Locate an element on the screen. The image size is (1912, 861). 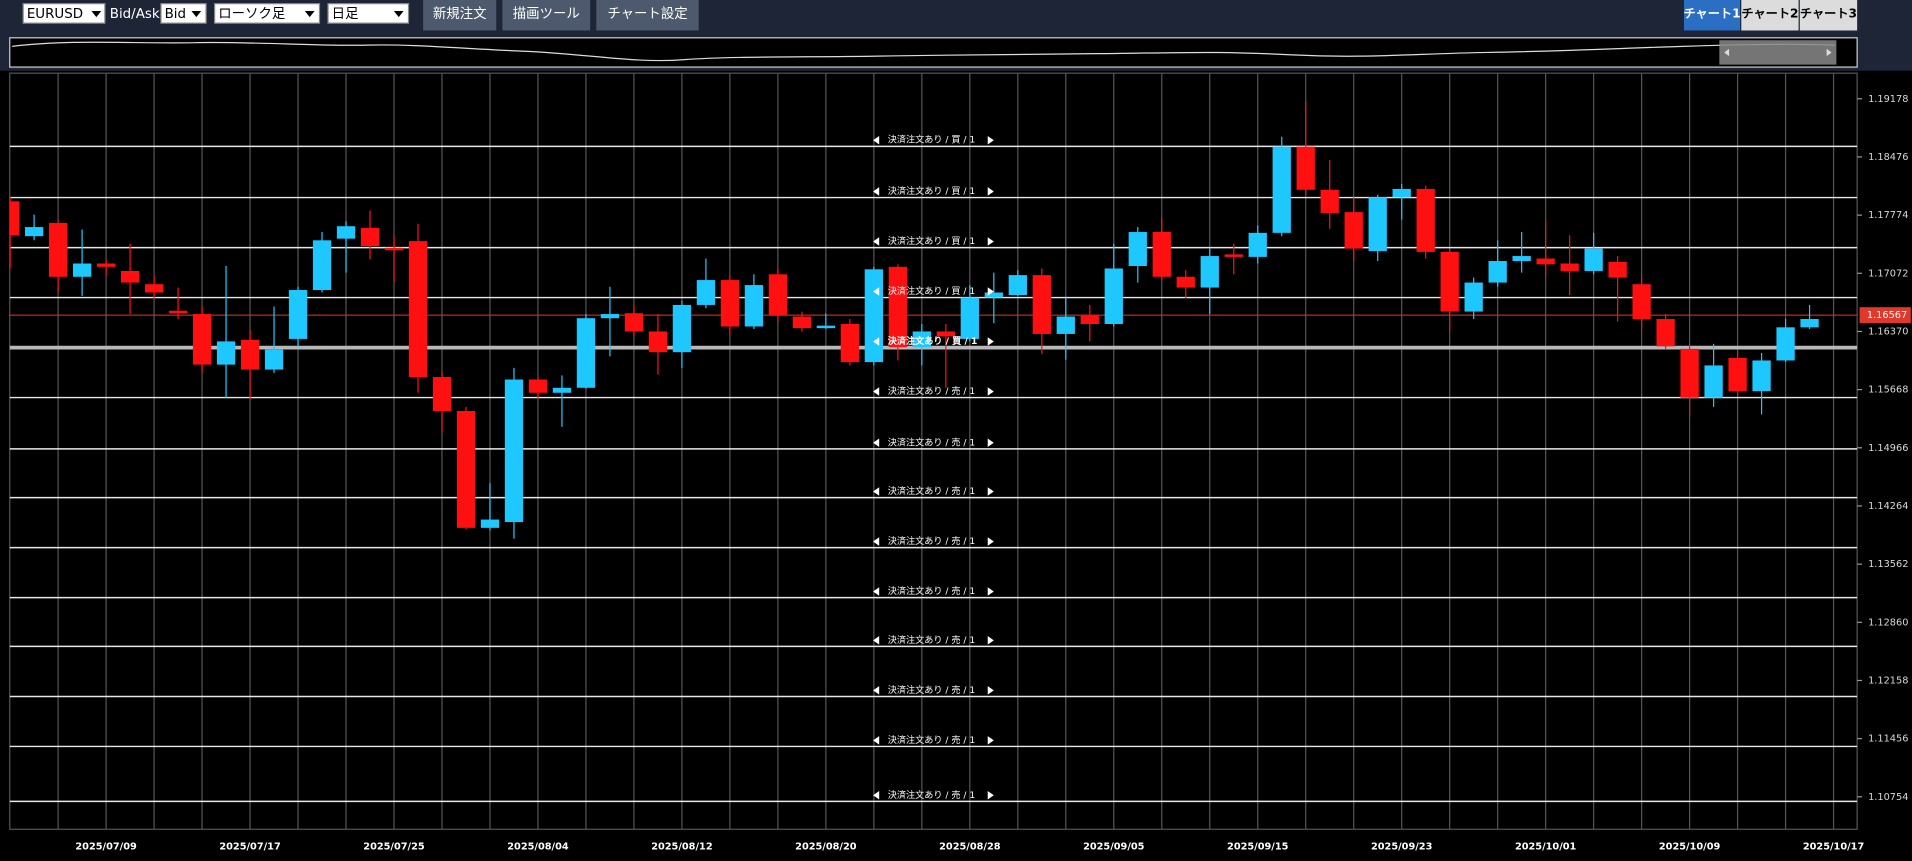
bidask-select is located at coordinates (183, 13).